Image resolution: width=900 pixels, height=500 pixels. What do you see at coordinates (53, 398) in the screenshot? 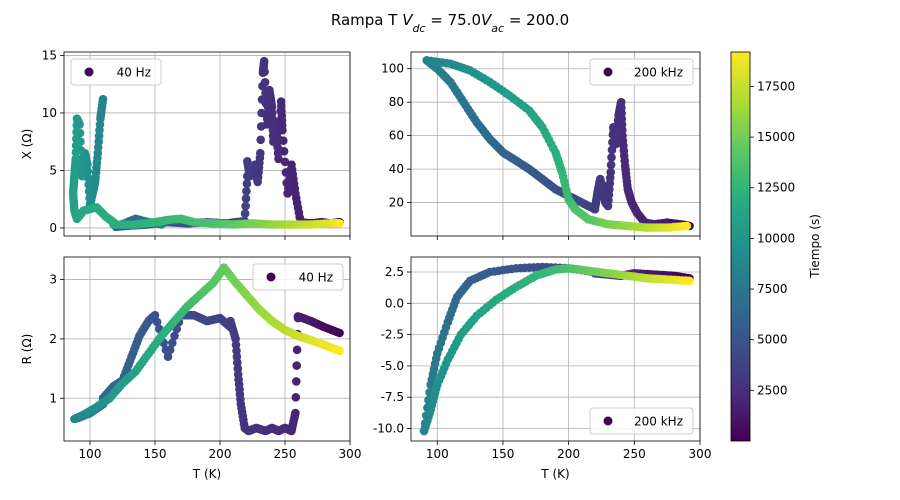
I see `y-tick-label: 1` at bounding box center [53, 398].